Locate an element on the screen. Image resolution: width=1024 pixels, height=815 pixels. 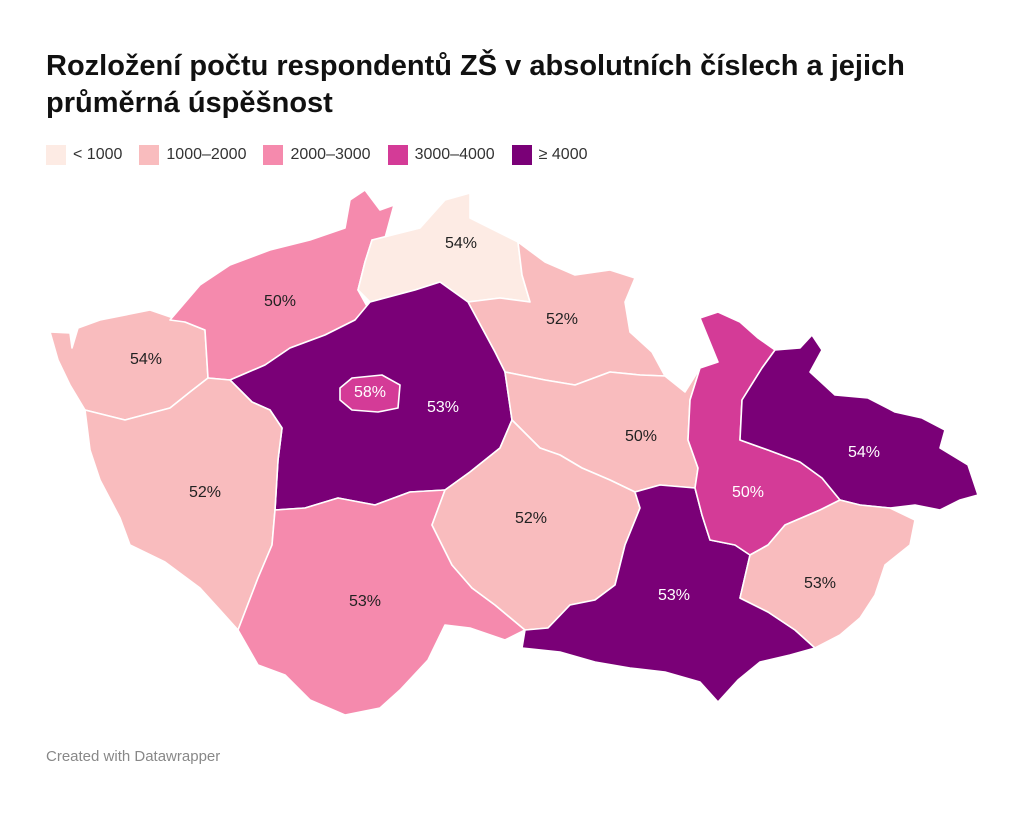
footer-credit: Created with Datawrapper is located at coordinates (133, 756).